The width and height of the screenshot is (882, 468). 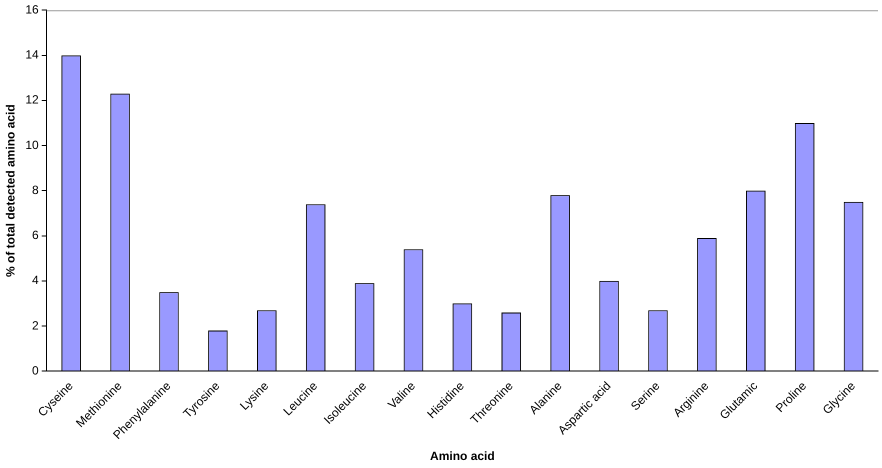 What do you see at coordinates (36, 235) in the screenshot?
I see `y-tick-label: 6` at bounding box center [36, 235].